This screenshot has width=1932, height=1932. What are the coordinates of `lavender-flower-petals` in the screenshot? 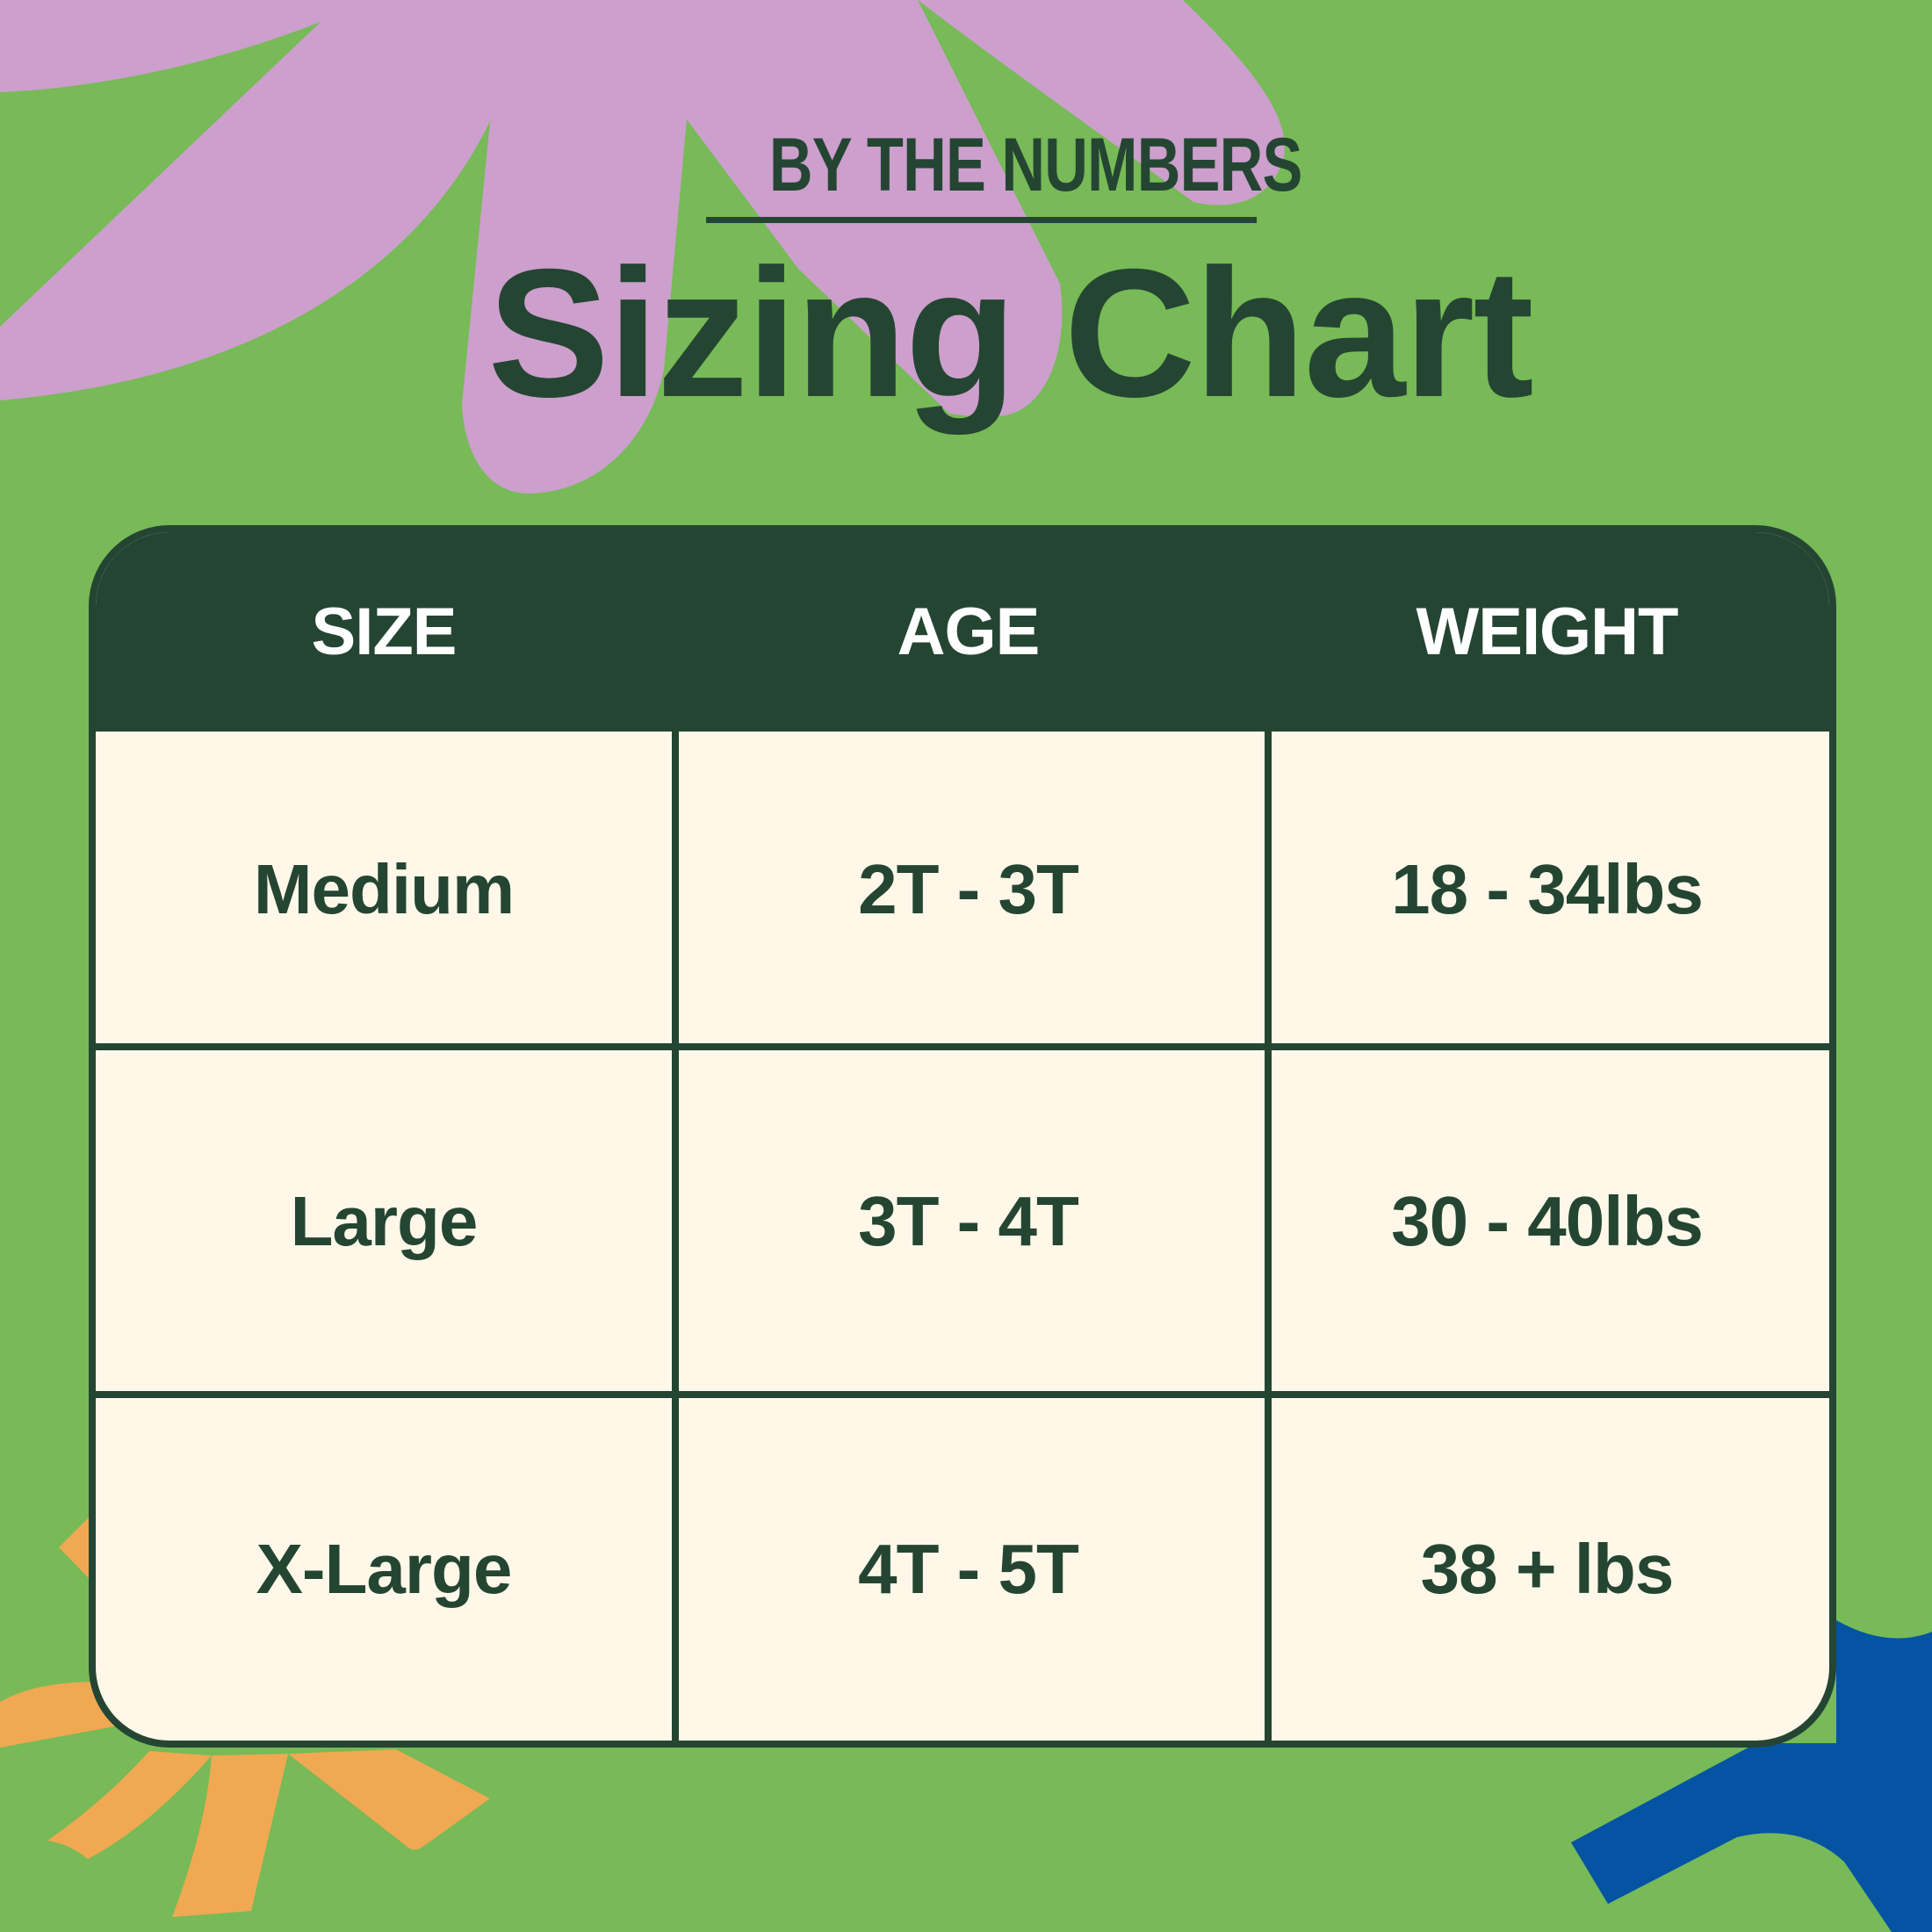 It's located at (531, 247).